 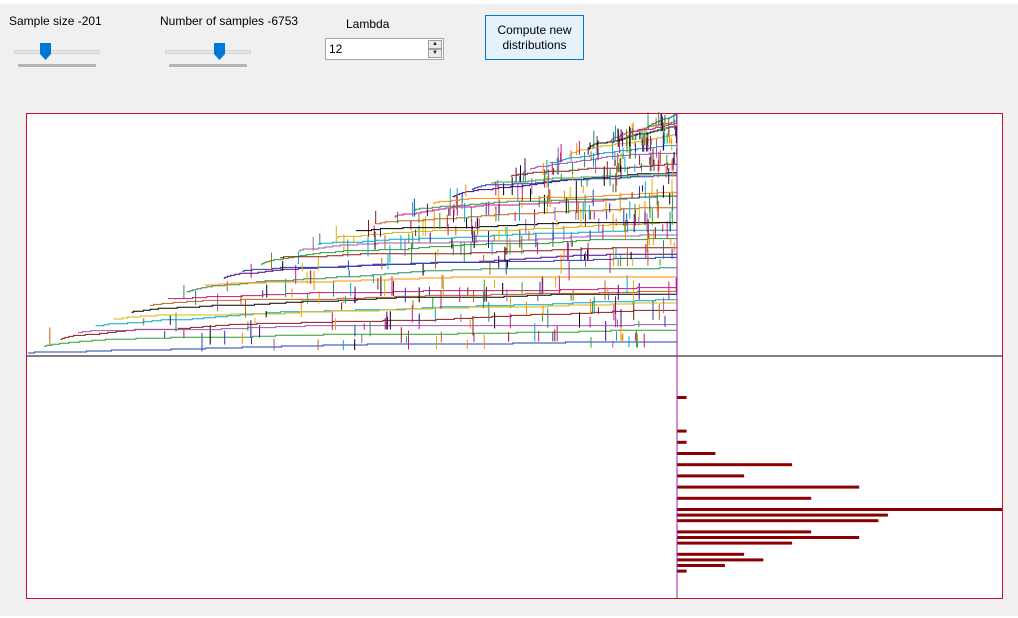 I want to click on sample-size-slider, so click(x=57, y=55).